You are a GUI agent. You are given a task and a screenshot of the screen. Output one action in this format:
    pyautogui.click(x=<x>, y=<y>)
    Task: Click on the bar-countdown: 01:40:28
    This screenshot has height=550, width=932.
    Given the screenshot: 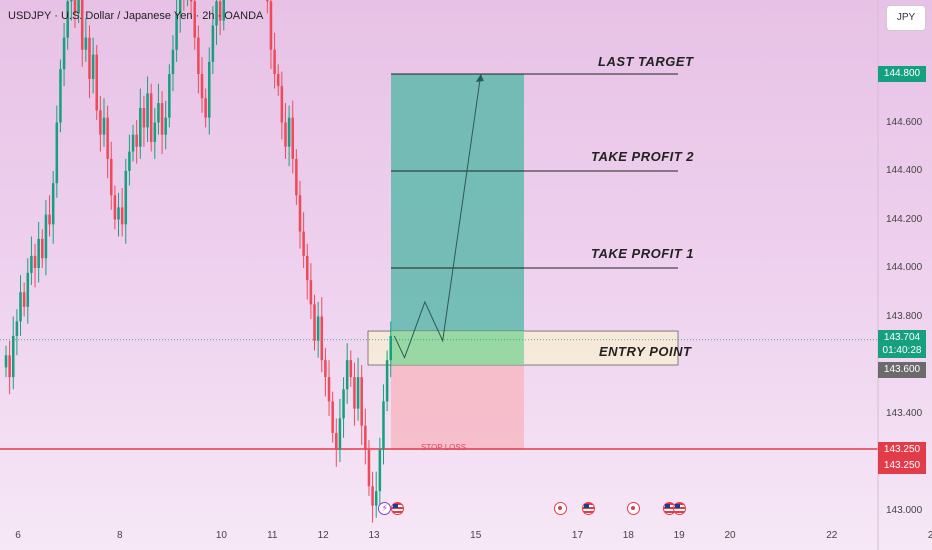 What is the action you would take?
    pyautogui.click(x=902, y=350)
    